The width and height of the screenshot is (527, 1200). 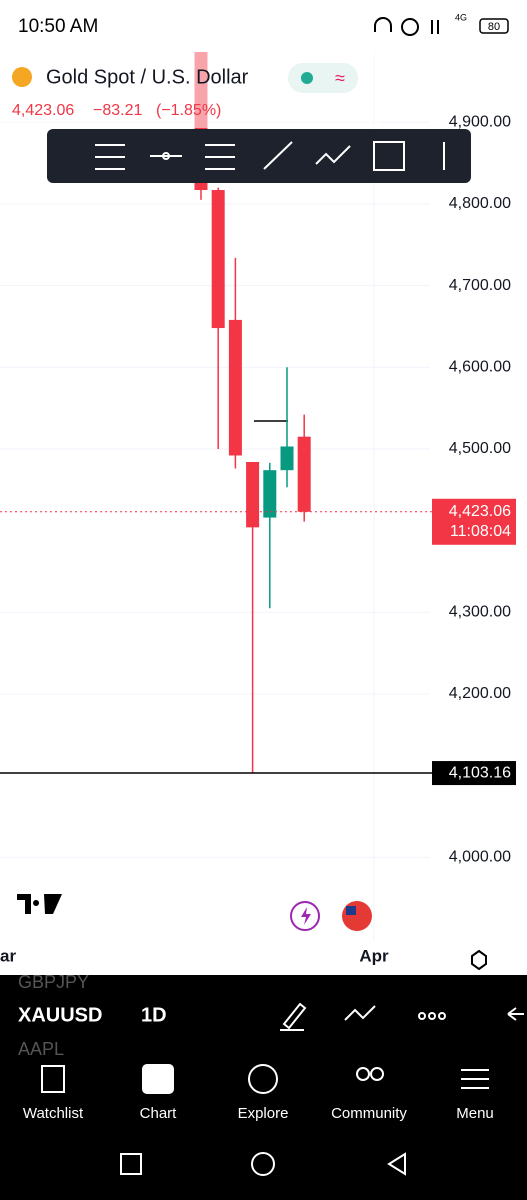 I want to click on y-tick-label: 4,300.00, so click(x=480, y=612).